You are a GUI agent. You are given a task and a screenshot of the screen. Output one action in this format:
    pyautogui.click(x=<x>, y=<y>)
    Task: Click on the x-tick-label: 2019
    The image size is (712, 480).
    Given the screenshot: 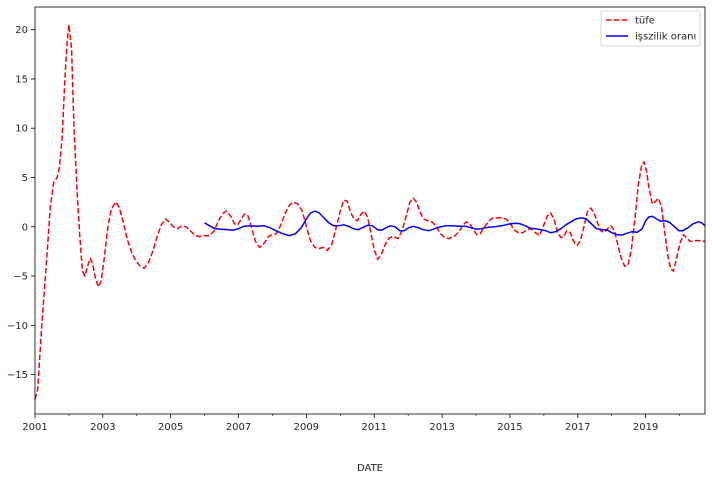 What is the action you would take?
    pyautogui.click(x=645, y=427)
    